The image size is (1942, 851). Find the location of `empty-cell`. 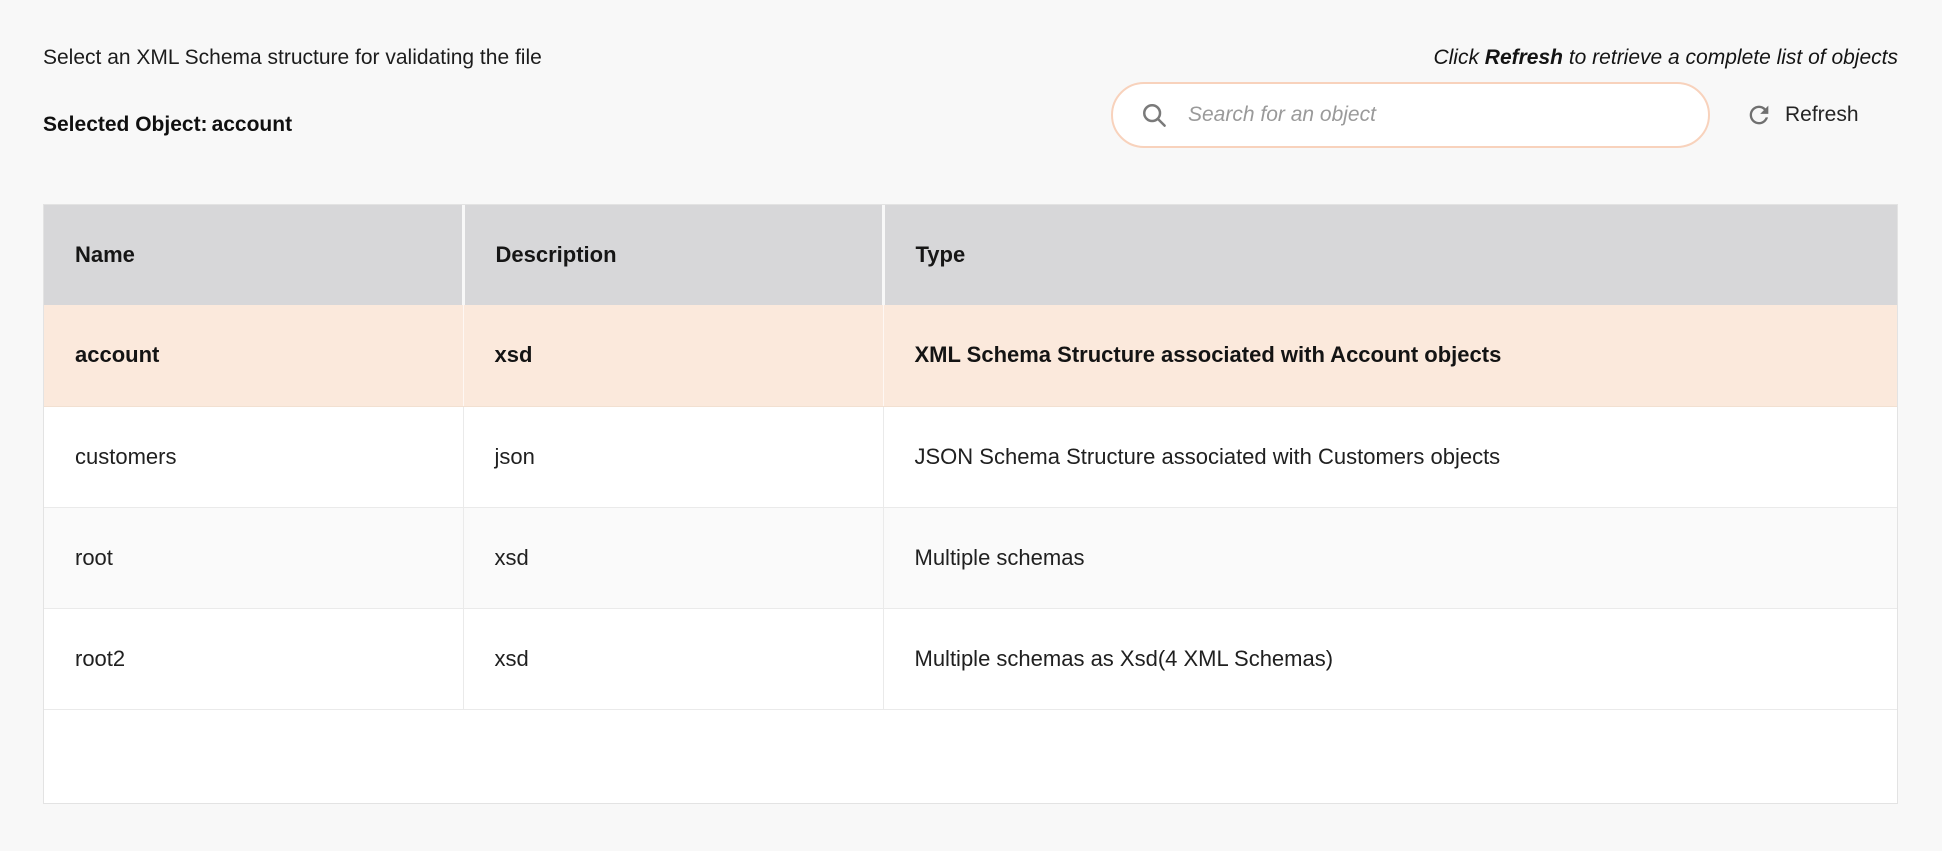

empty-cell is located at coordinates (970, 756).